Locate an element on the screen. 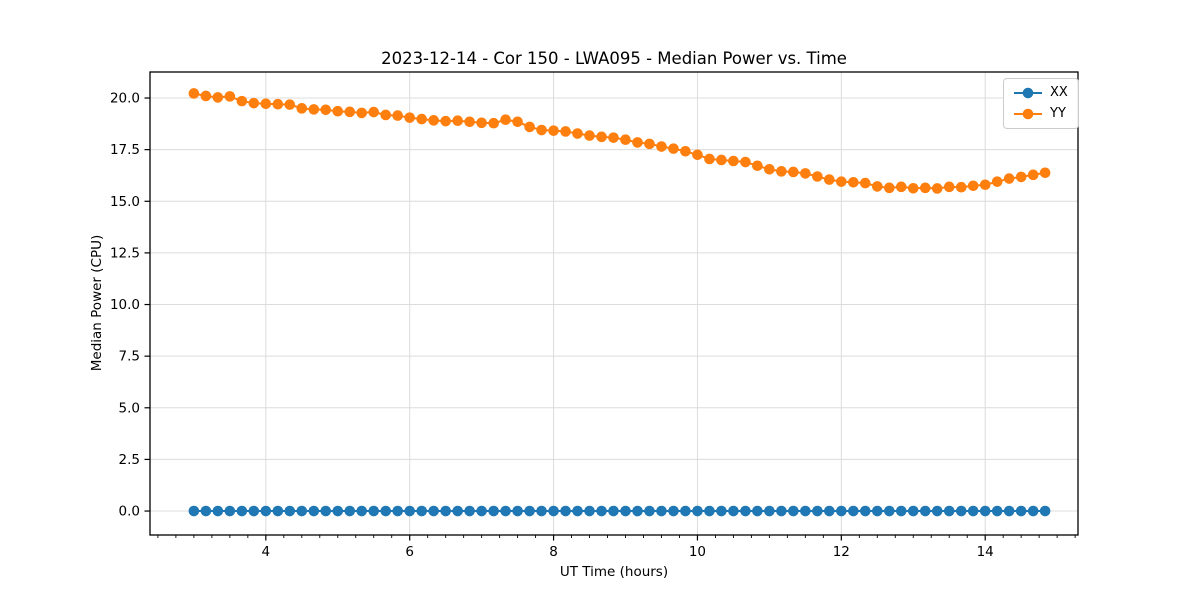  svg-text: 10.0 is located at coordinates (125, 305).